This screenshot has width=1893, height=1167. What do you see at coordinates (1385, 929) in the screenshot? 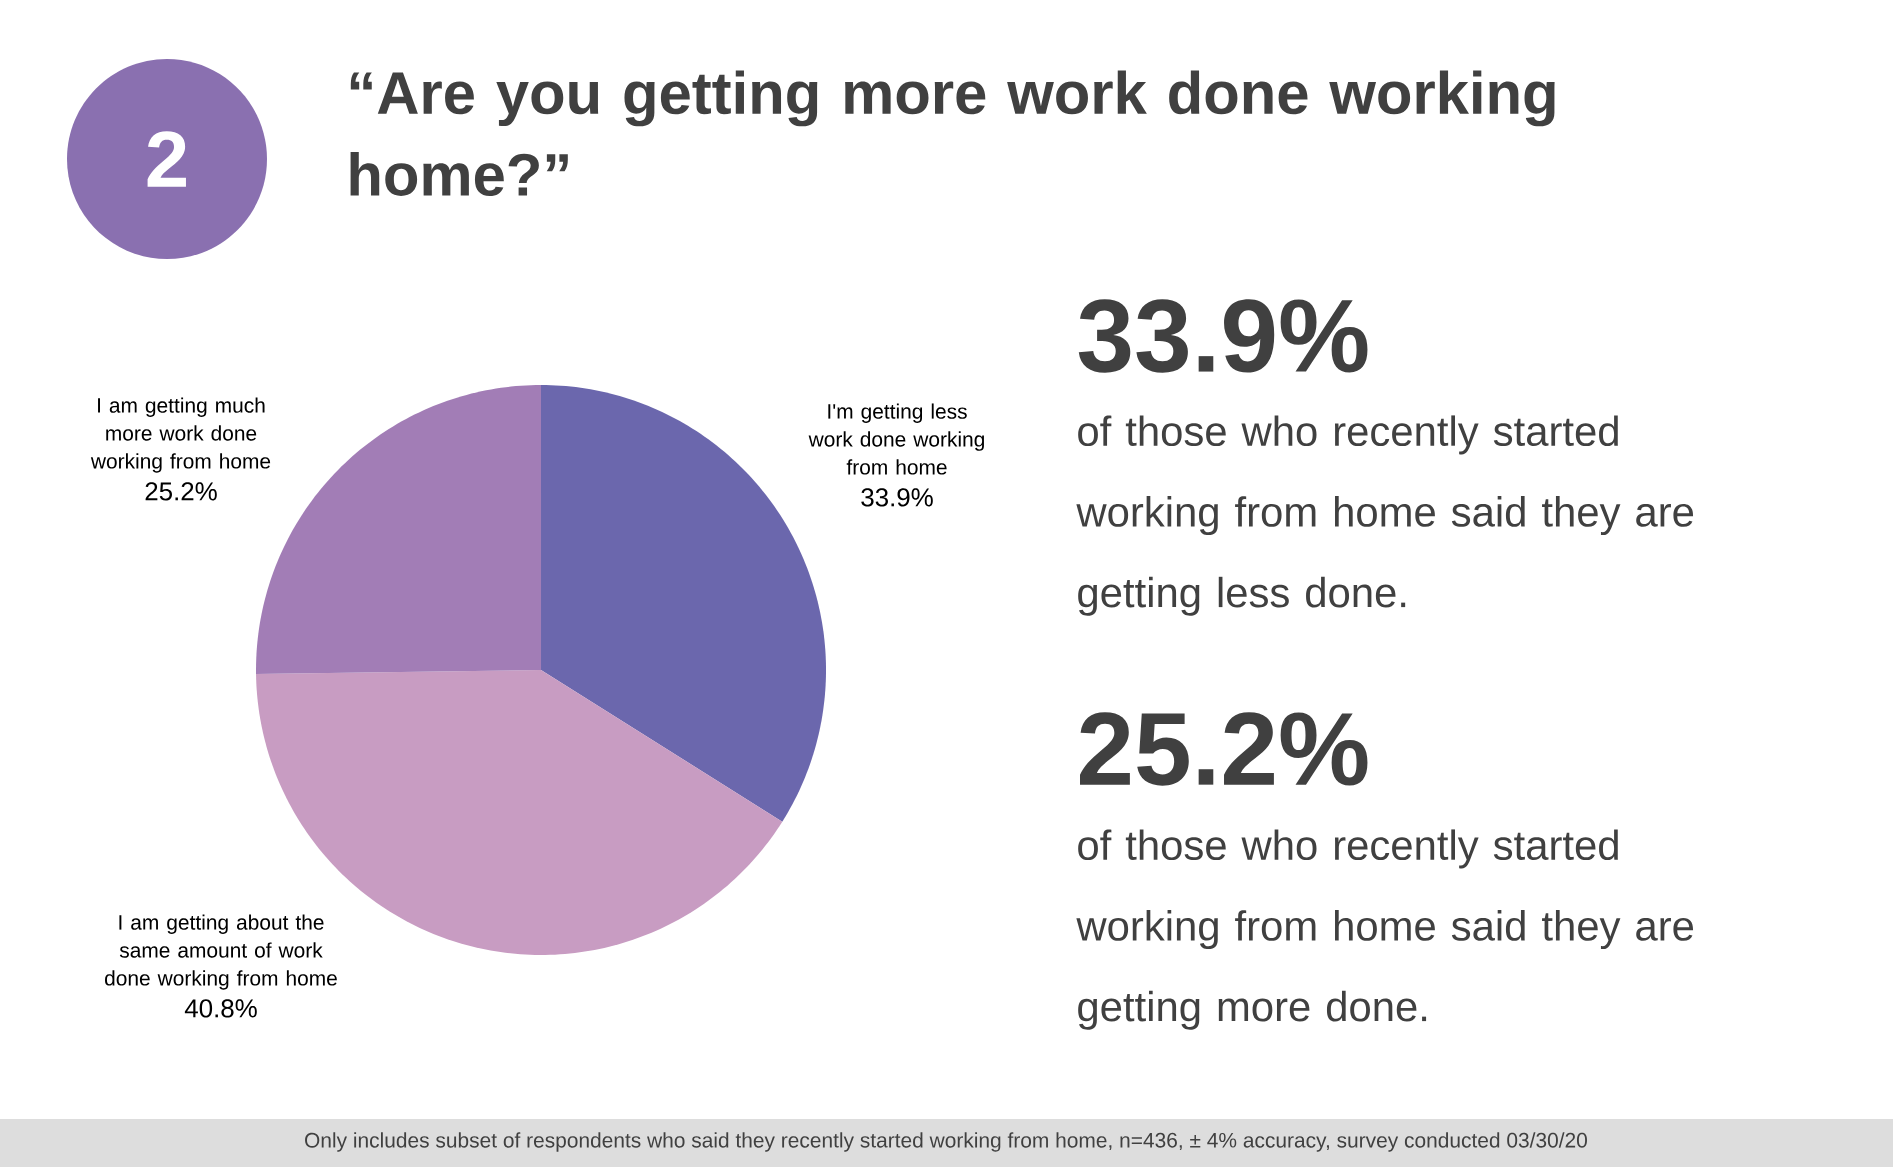
I see `text: of those who recently started working from home said they are getting more done.` at bounding box center [1385, 929].